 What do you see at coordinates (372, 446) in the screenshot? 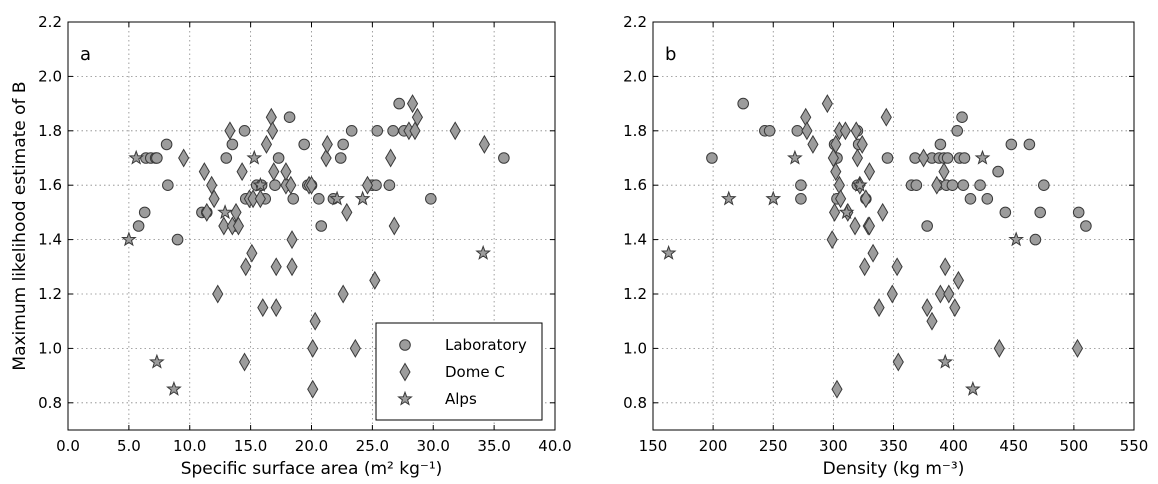
I see `x-tick-label: 25.0` at bounding box center [372, 446].